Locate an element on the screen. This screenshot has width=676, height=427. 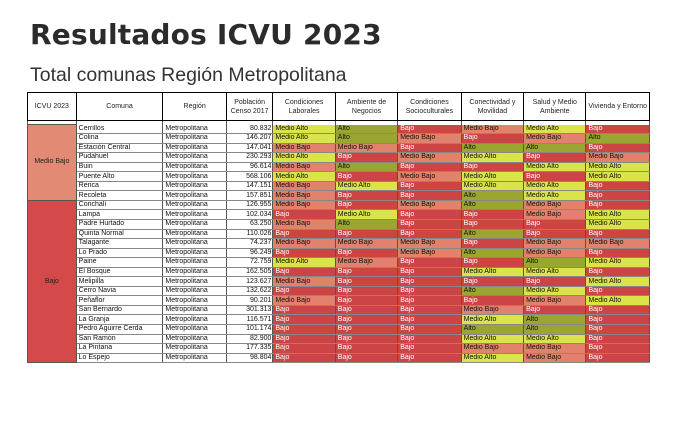
column-header: Condiciones Socioculturales is located at coordinates (429, 106).